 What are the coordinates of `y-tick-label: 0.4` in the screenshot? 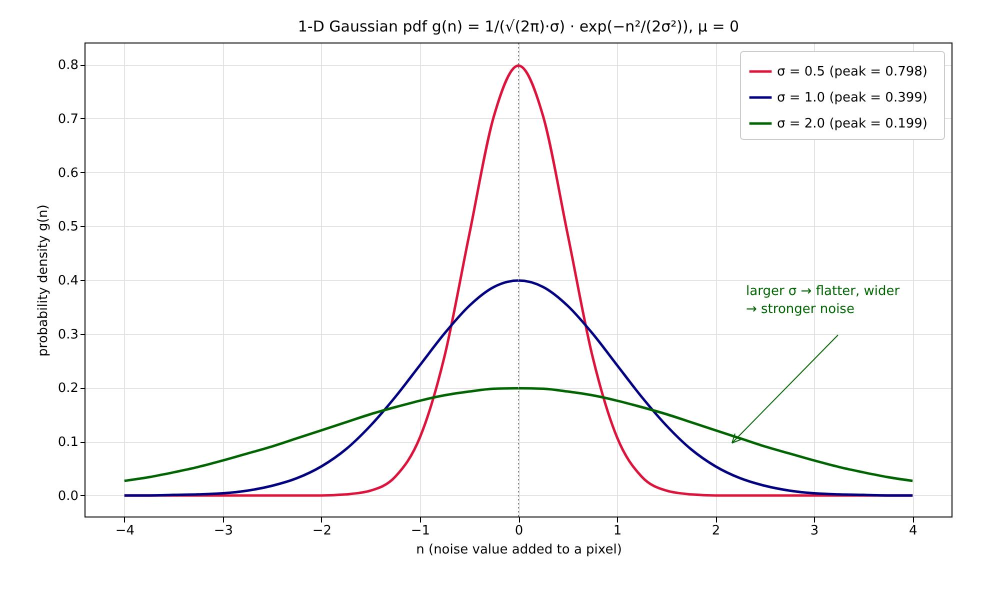 It's located at (68, 281).